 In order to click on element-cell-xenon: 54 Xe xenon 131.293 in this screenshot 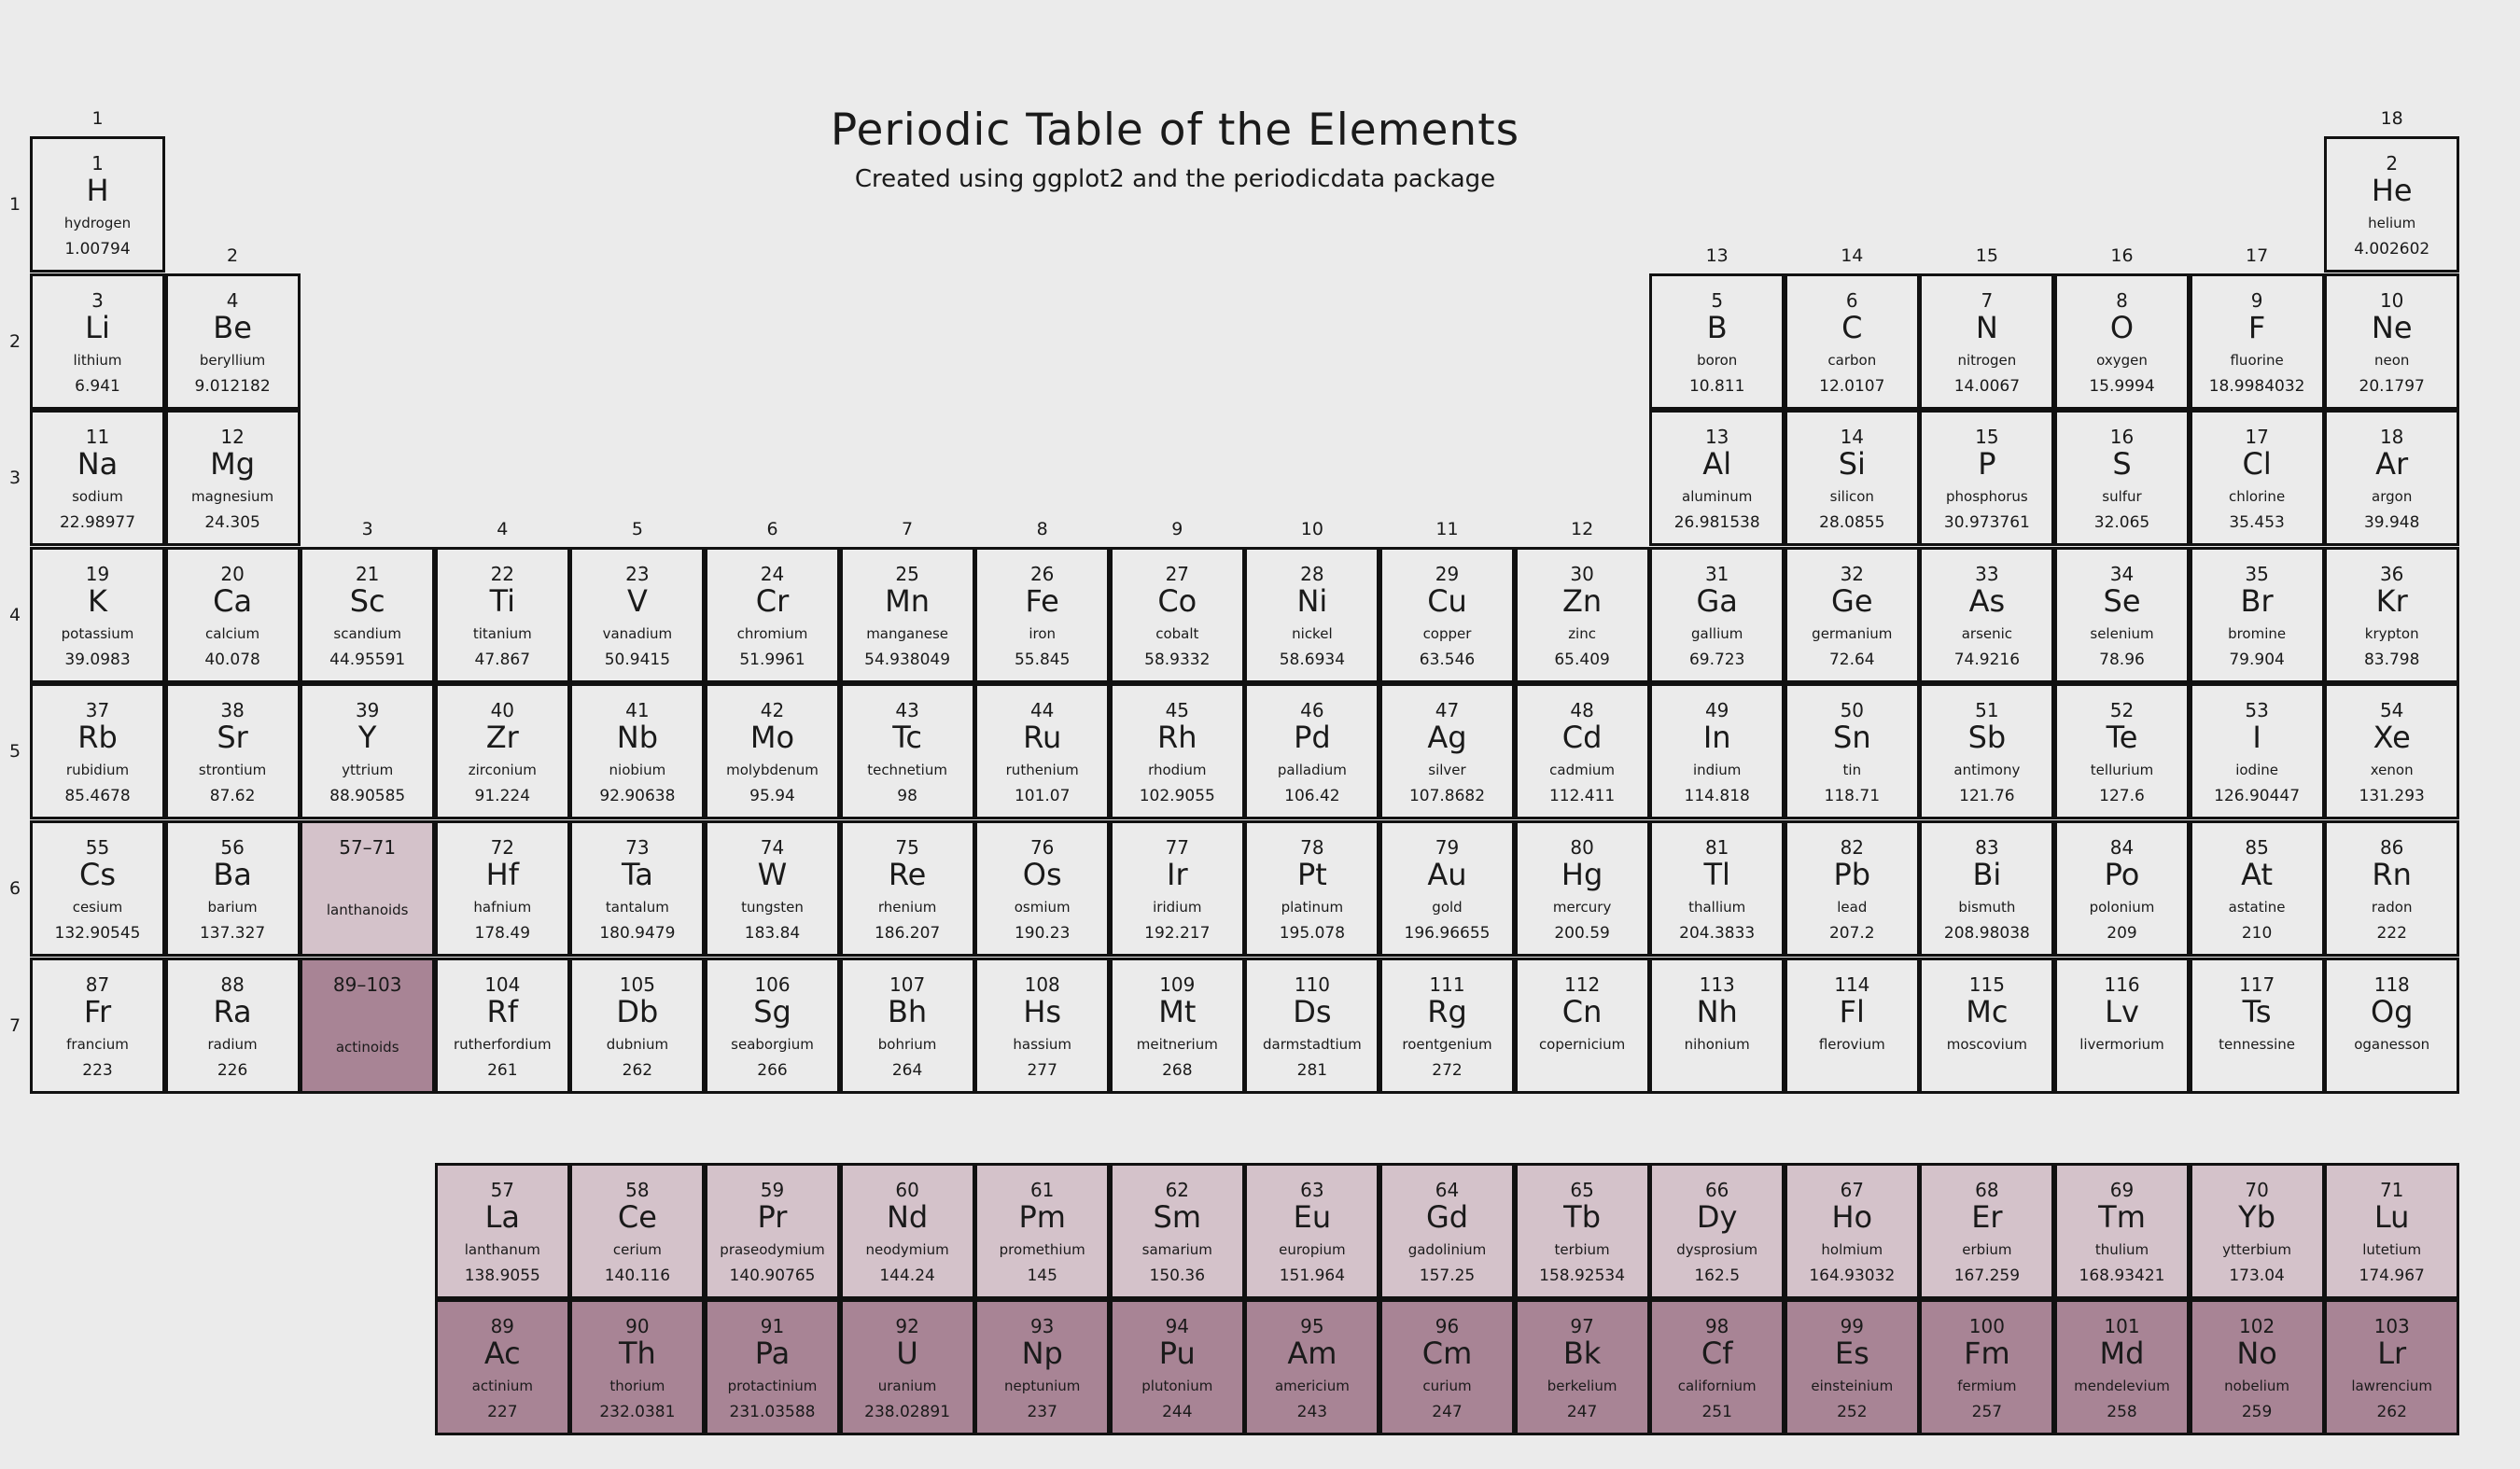, I will do `click(2392, 751)`.